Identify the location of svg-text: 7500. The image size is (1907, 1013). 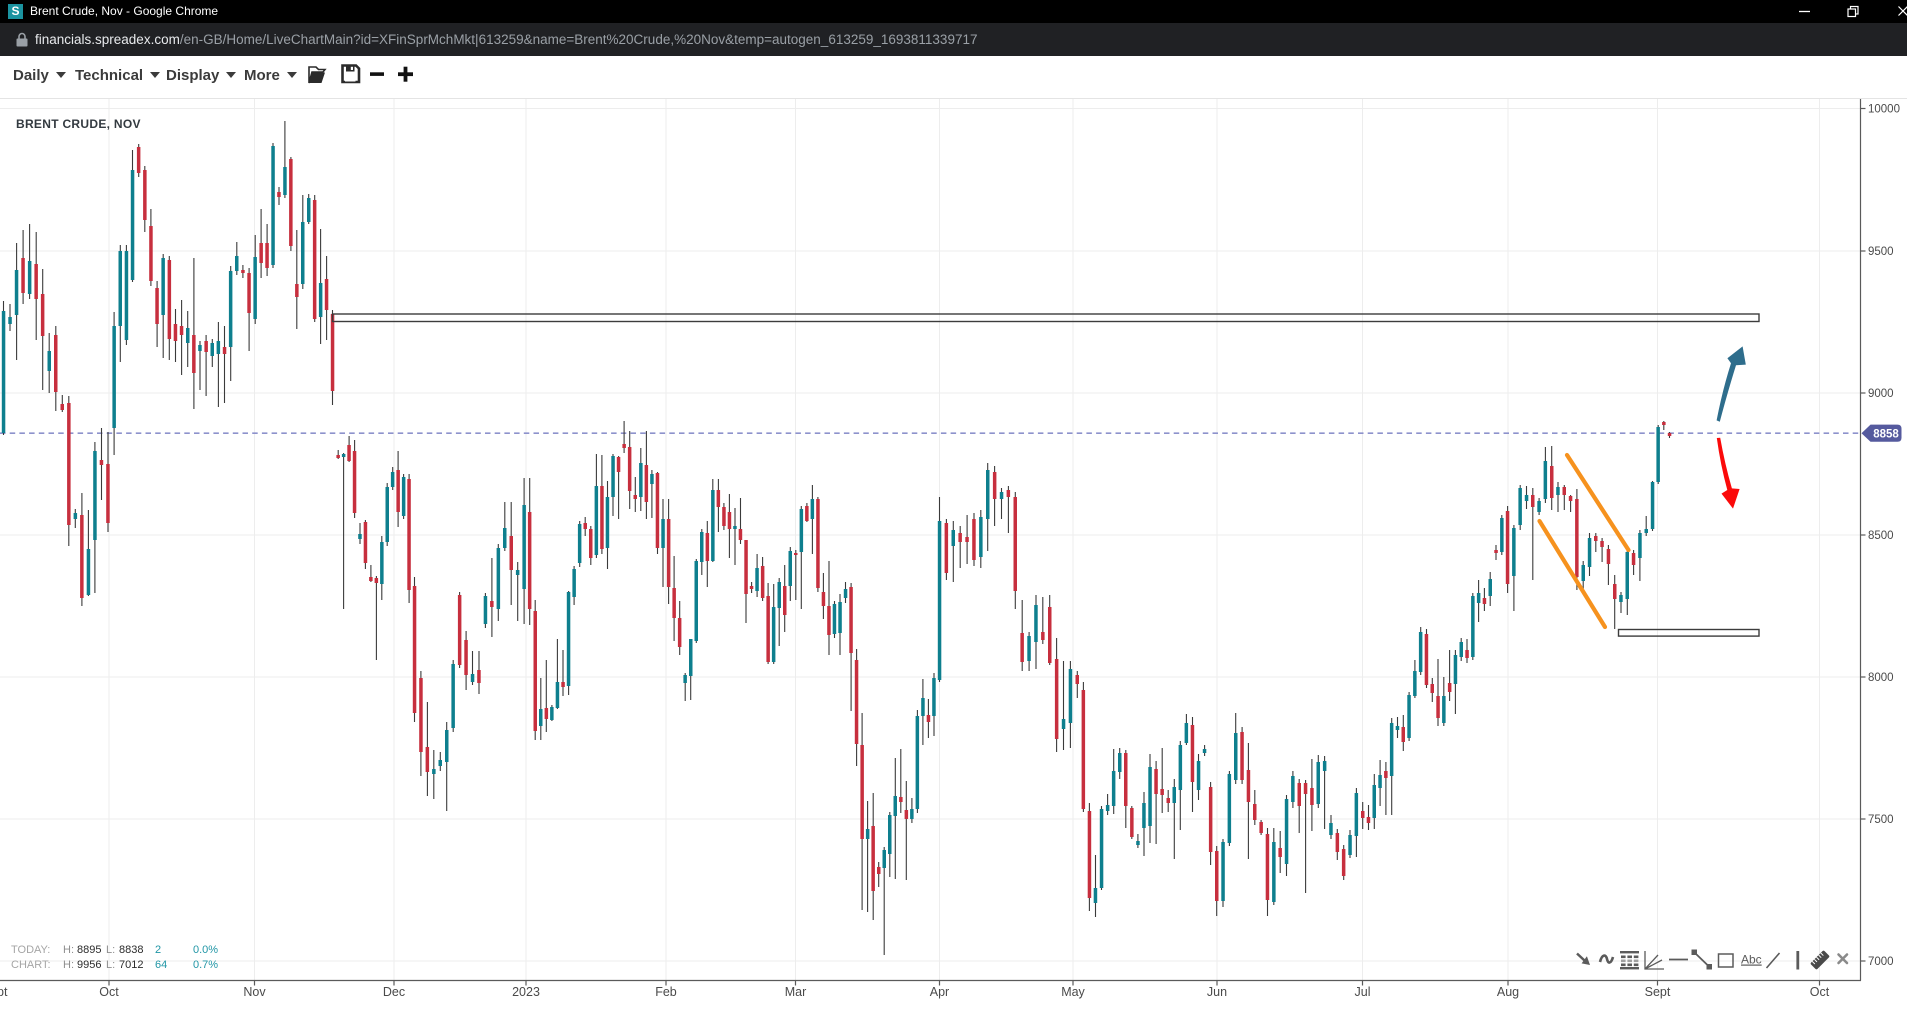
(1881, 820).